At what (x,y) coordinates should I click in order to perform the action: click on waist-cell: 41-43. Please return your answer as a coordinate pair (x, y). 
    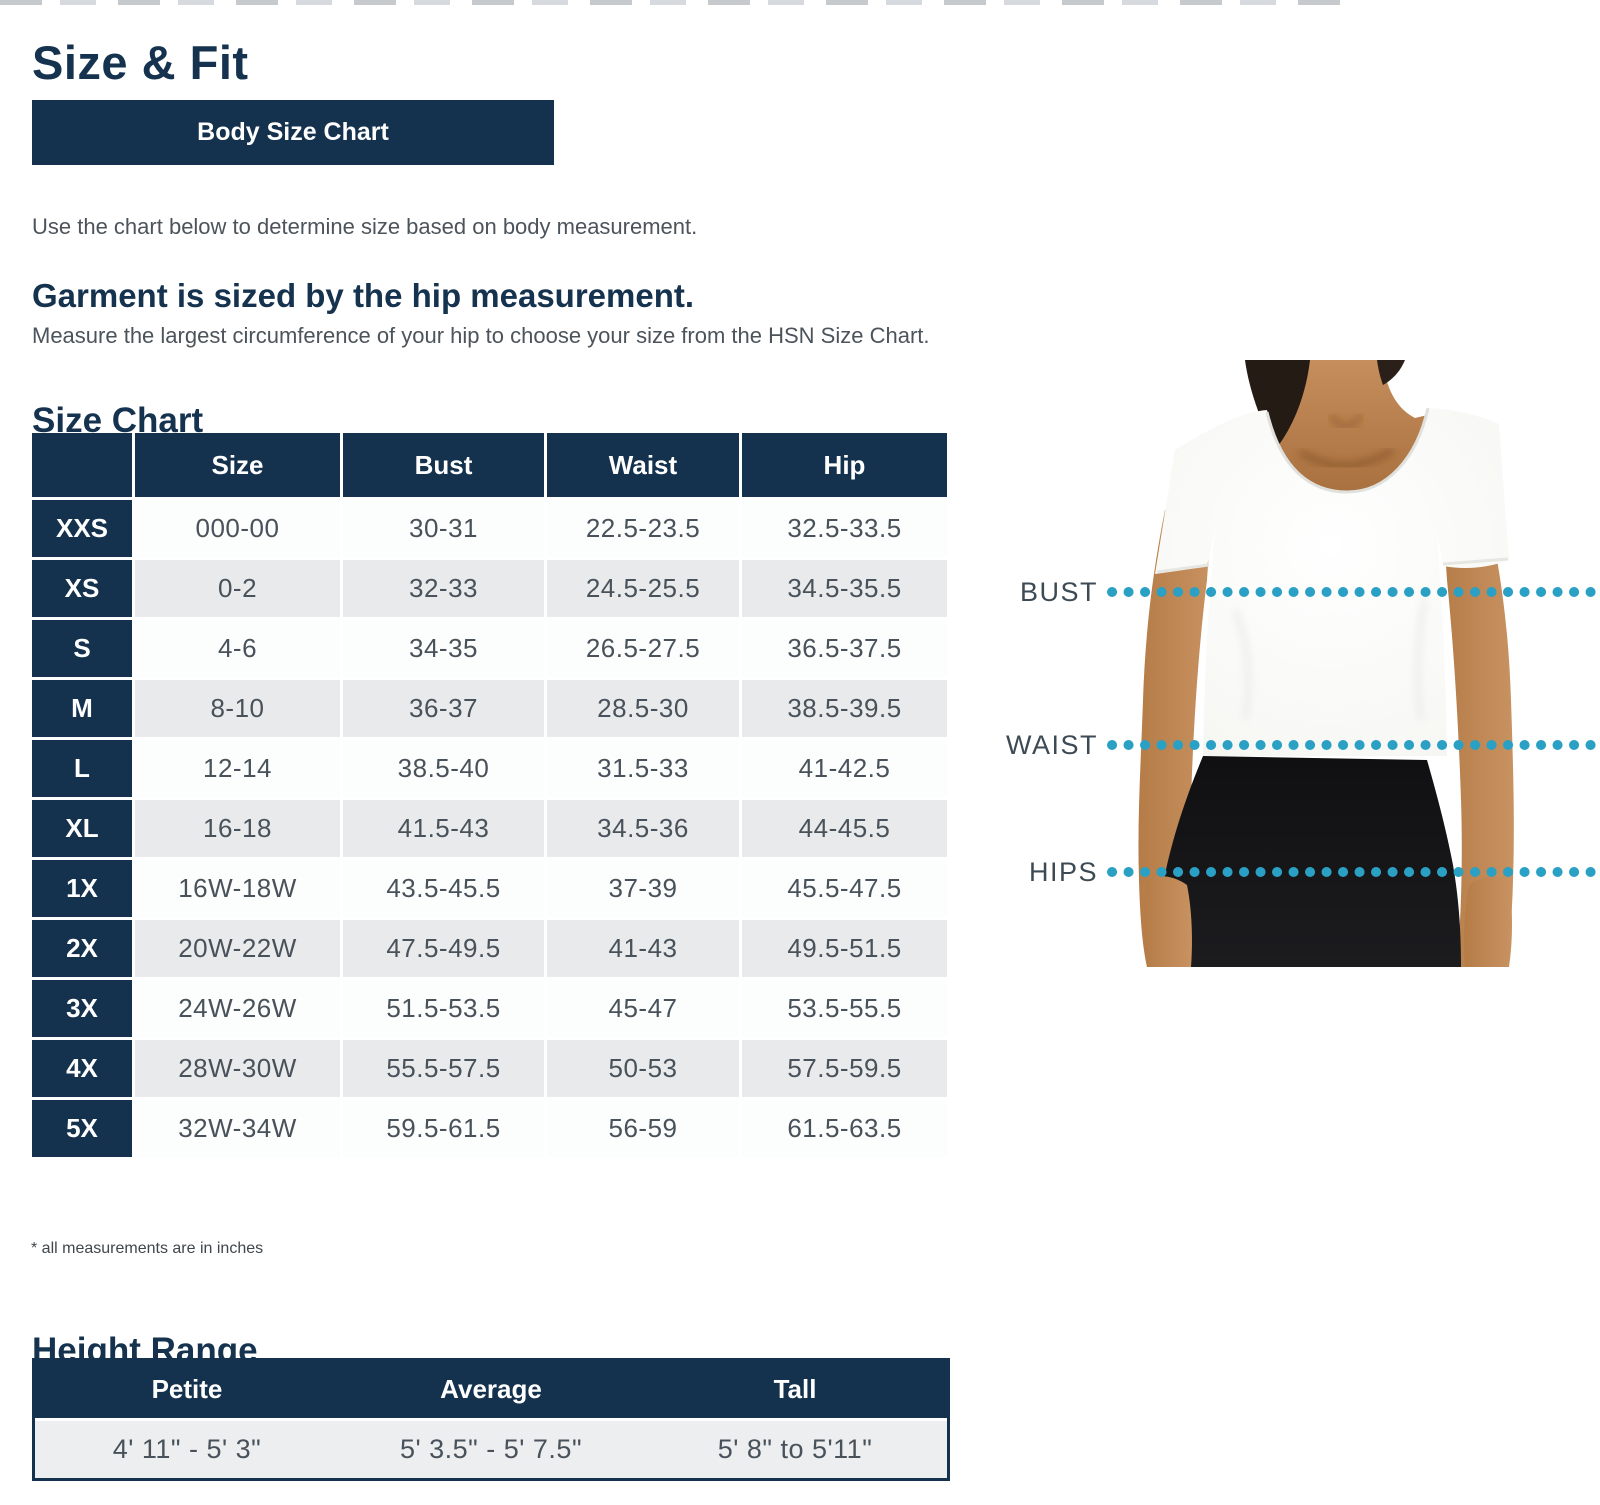
    Looking at the image, I should click on (643, 948).